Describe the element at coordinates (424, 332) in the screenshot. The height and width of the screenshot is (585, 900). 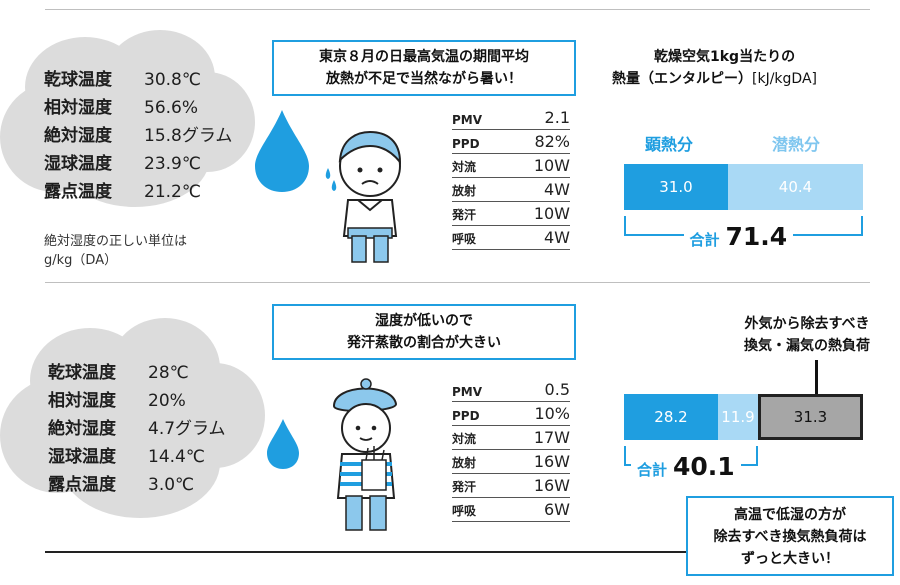
I see `bottom-speech-box: 湿度が低いので 発汗蒸散の割合が大きい` at that location.